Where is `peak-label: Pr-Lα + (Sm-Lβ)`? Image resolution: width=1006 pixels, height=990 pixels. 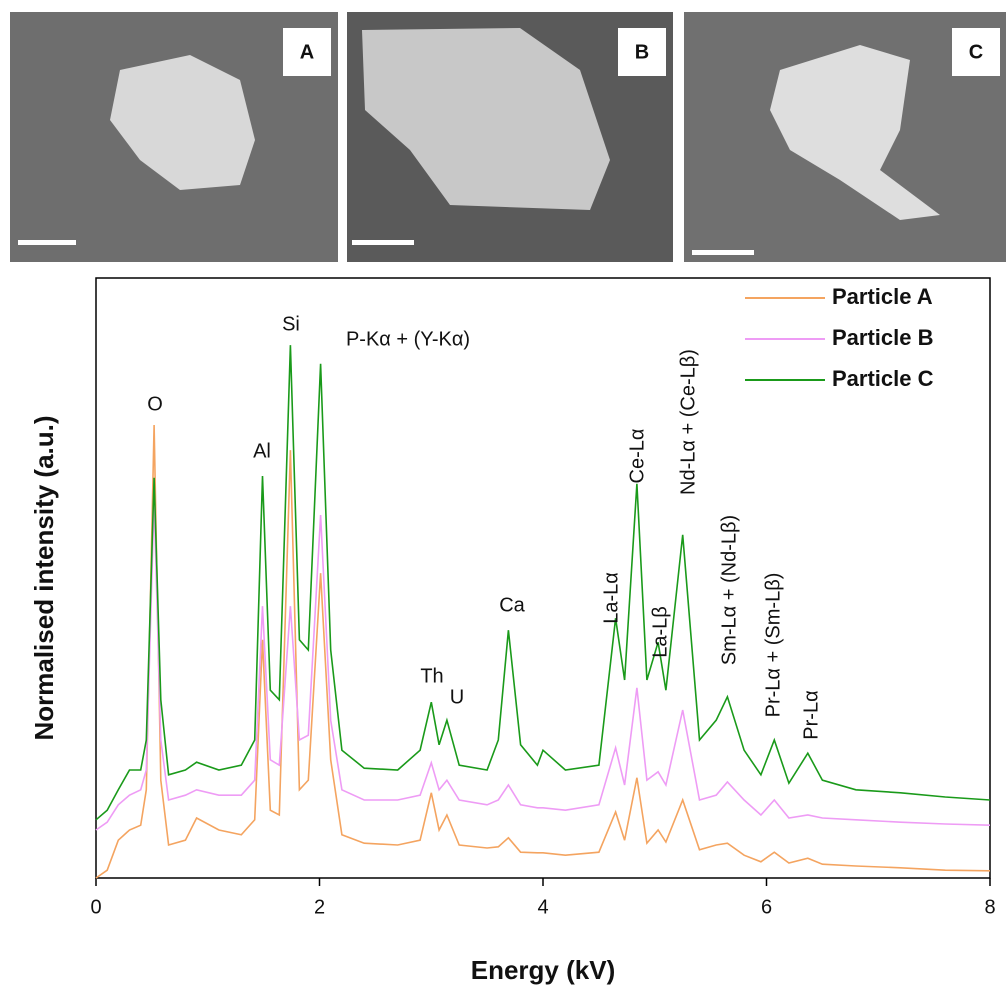
peak-label: Pr-Lα + (Sm-Lβ) is located at coordinates (773, 645).